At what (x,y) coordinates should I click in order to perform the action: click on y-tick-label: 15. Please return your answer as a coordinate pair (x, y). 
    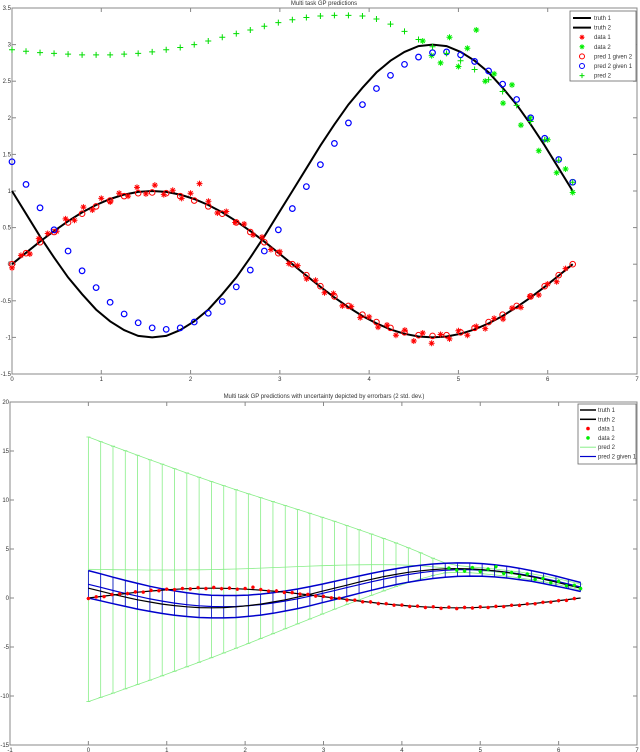
    Looking at the image, I should click on (5, 452).